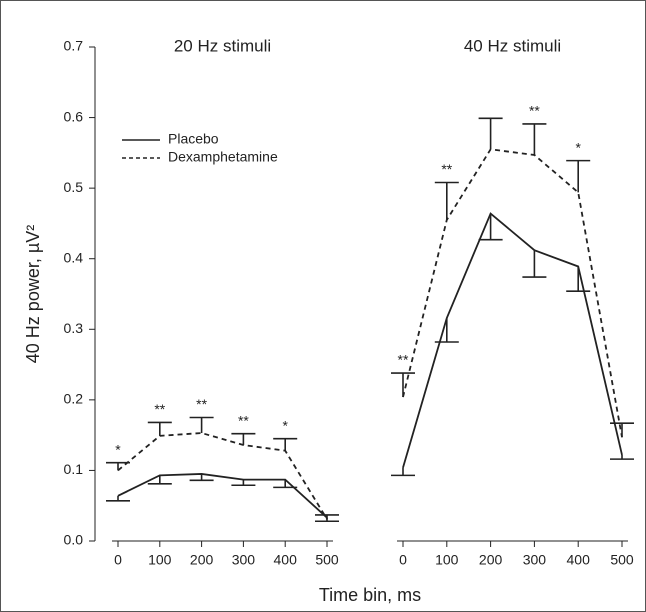  What do you see at coordinates (74, 469) in the screenshot?
I see `y-tick-label: 0.1` at bounding box center [74, 469].